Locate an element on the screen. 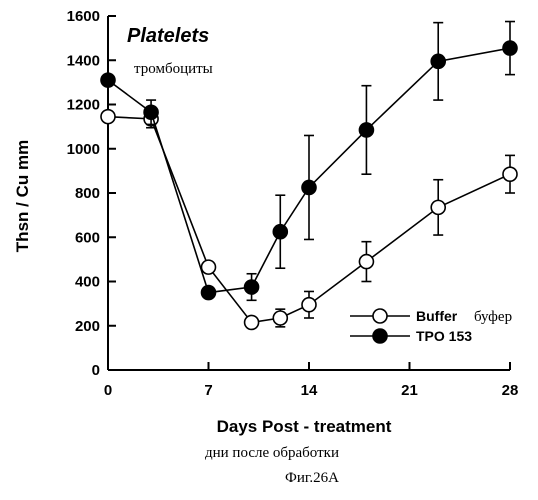  legend-buffer-label: Buffer is located at coordinates (437, 316).